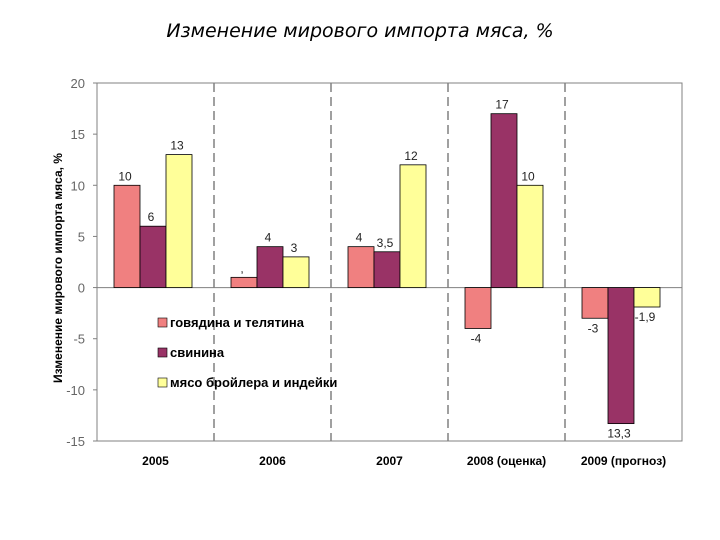  Describe the element at coordinates (58, 268) in the screenshot. I see `y-axis-label: Изменение мирового импорта мяса, %` at that location.